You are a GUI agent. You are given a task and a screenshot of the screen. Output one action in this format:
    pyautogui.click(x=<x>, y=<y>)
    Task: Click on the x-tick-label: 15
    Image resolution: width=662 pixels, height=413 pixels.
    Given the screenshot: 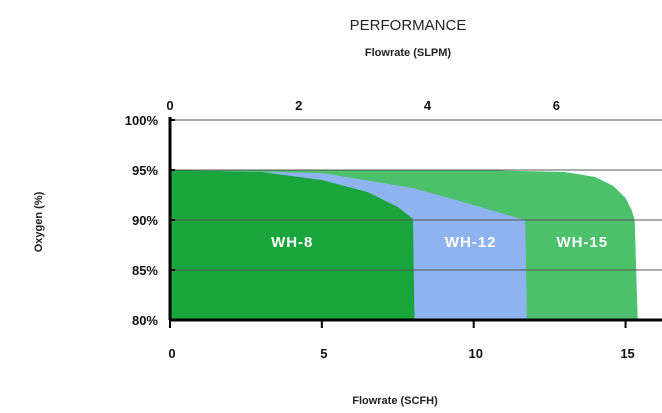 What is the action you would take?
    pyautogui.click(x=627, y=353)
    